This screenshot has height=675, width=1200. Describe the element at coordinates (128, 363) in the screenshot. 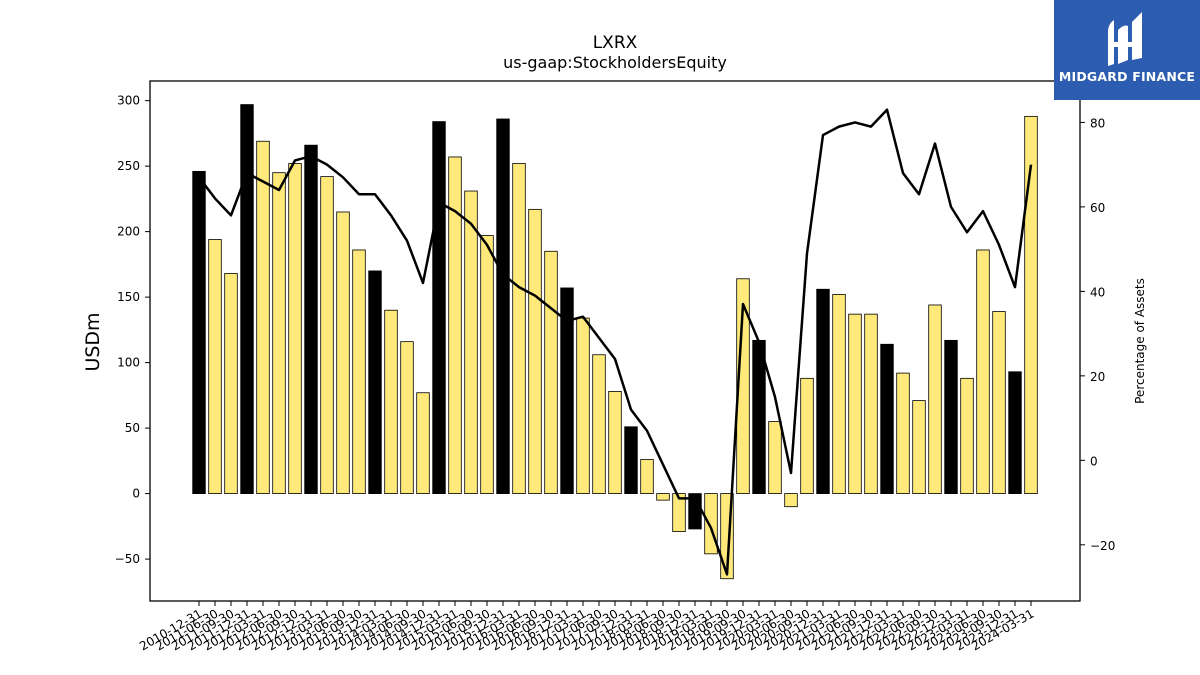

I see `y-tick-label: 100` at that location.